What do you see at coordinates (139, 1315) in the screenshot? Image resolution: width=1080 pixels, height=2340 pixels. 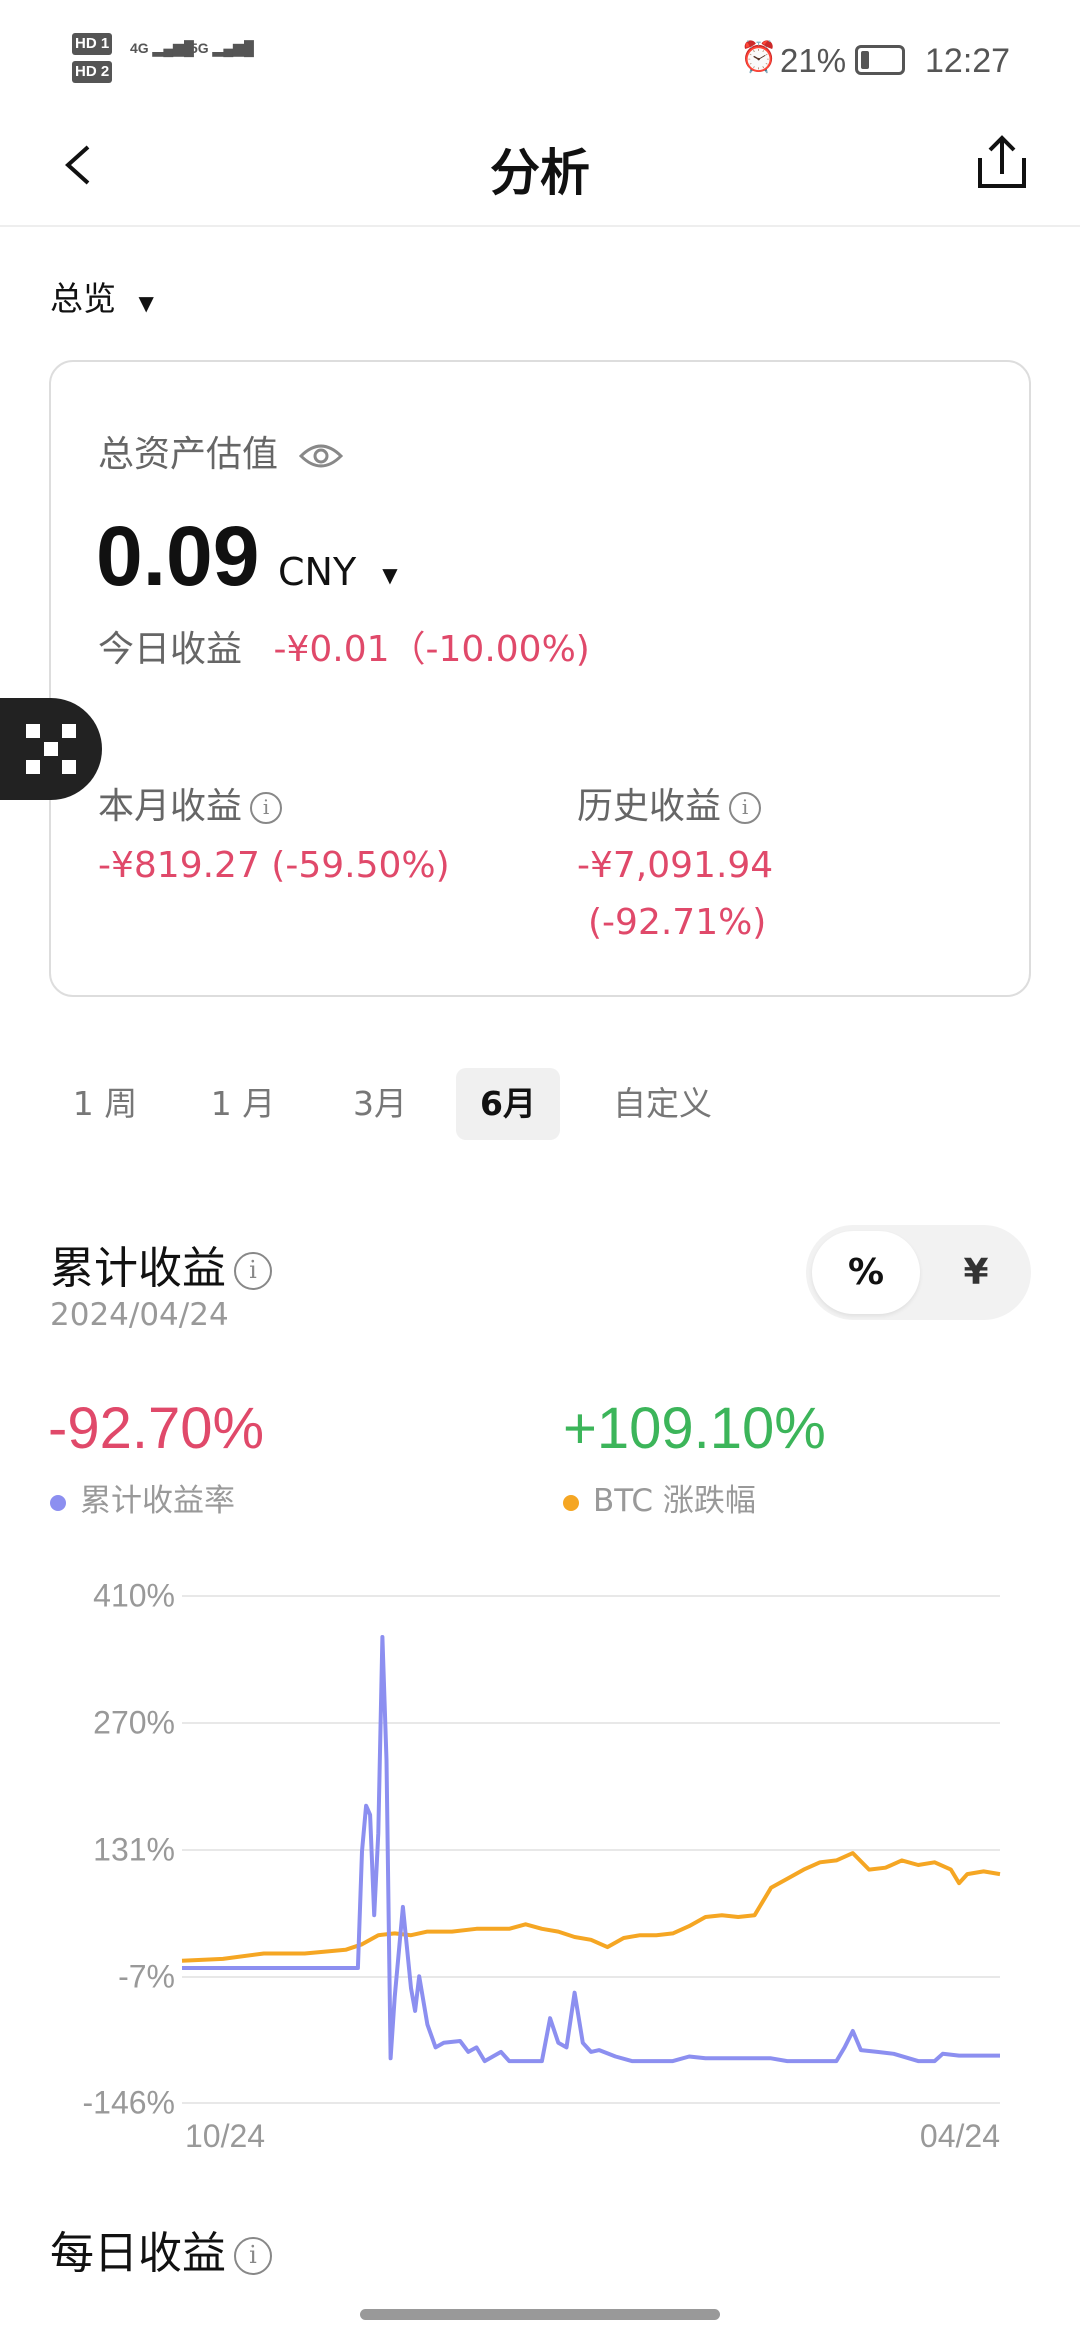 I see `cumulative-date: 2024/04/24` at bounding box center [139, 1315].